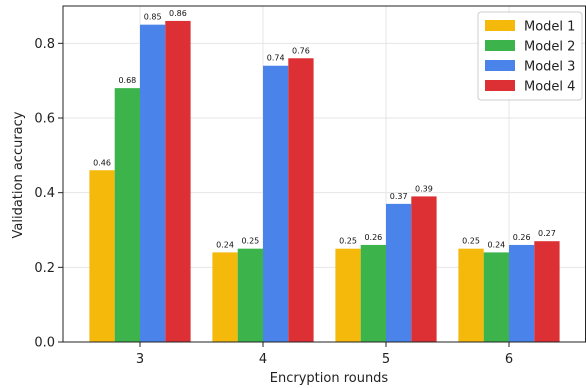 The height and width of the screenshot is (388, 586). What do you see at coordinates (102, 162) in the screenshot?
I see `bar-value-label: 0.46` at bounding box center [102, 162].